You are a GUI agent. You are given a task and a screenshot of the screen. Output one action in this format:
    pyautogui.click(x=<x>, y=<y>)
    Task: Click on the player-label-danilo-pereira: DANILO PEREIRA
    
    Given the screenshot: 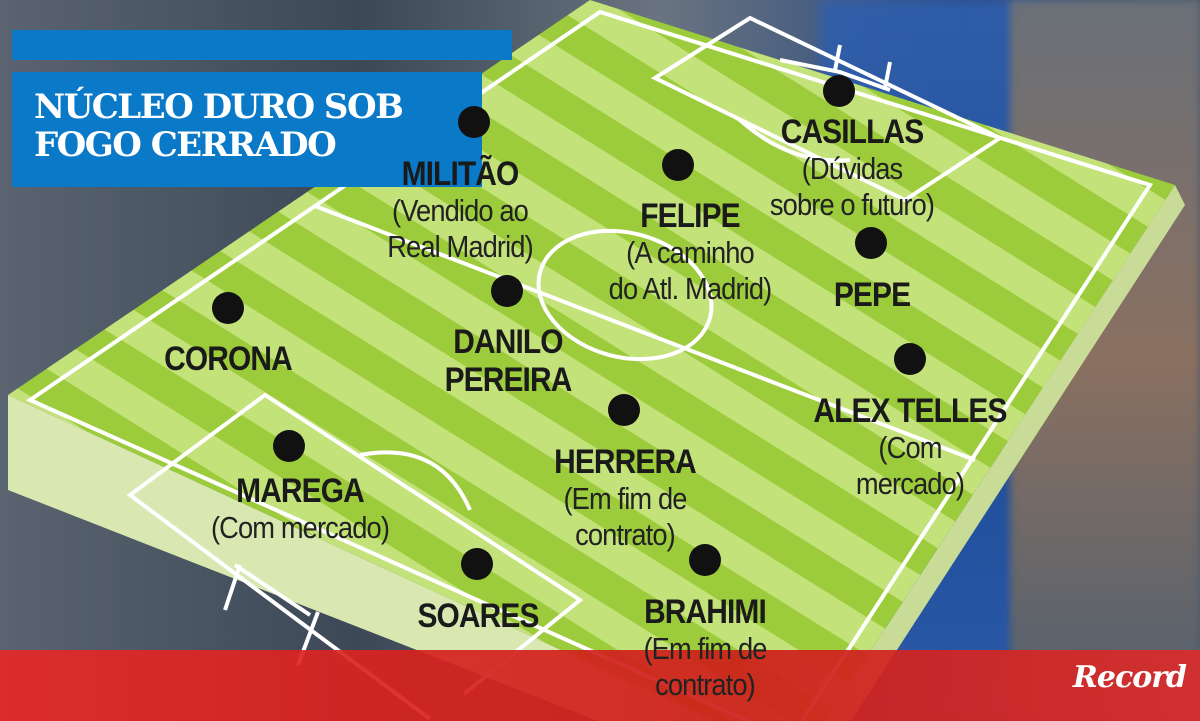 What is the action you would take?
    pyautogui.click(x=508, y=361)
    